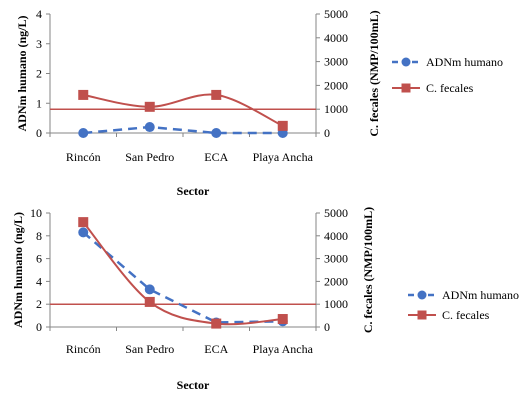 The height and width of the screenshot is (395, 530). What do you see at coordinates (39, 44) in the screenshot?
I see `left-tick-label: 3` at bounding box center [39, 44].